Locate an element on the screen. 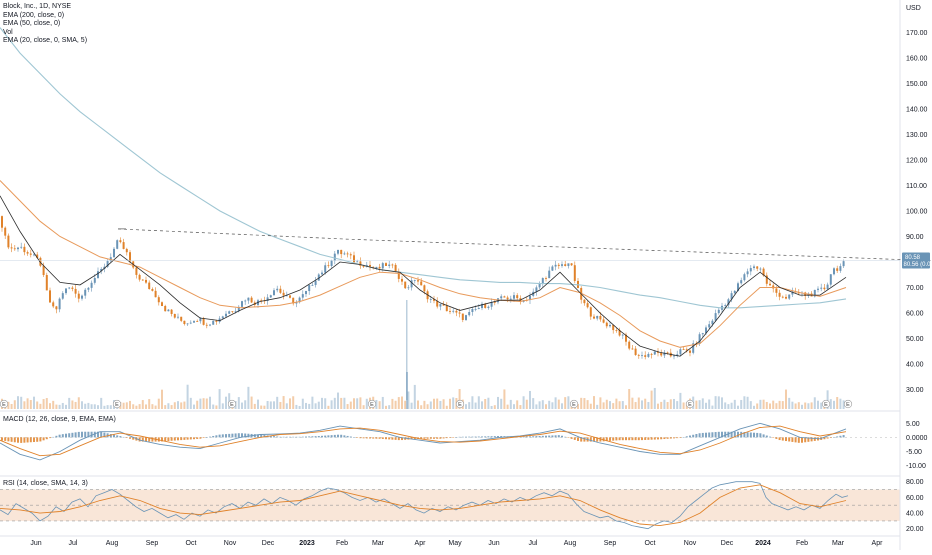 This screenshot has width=932, height=555. legend-ema20: EMA (20, close, 0, SMA, 5) is located at coordinates (45, 41).